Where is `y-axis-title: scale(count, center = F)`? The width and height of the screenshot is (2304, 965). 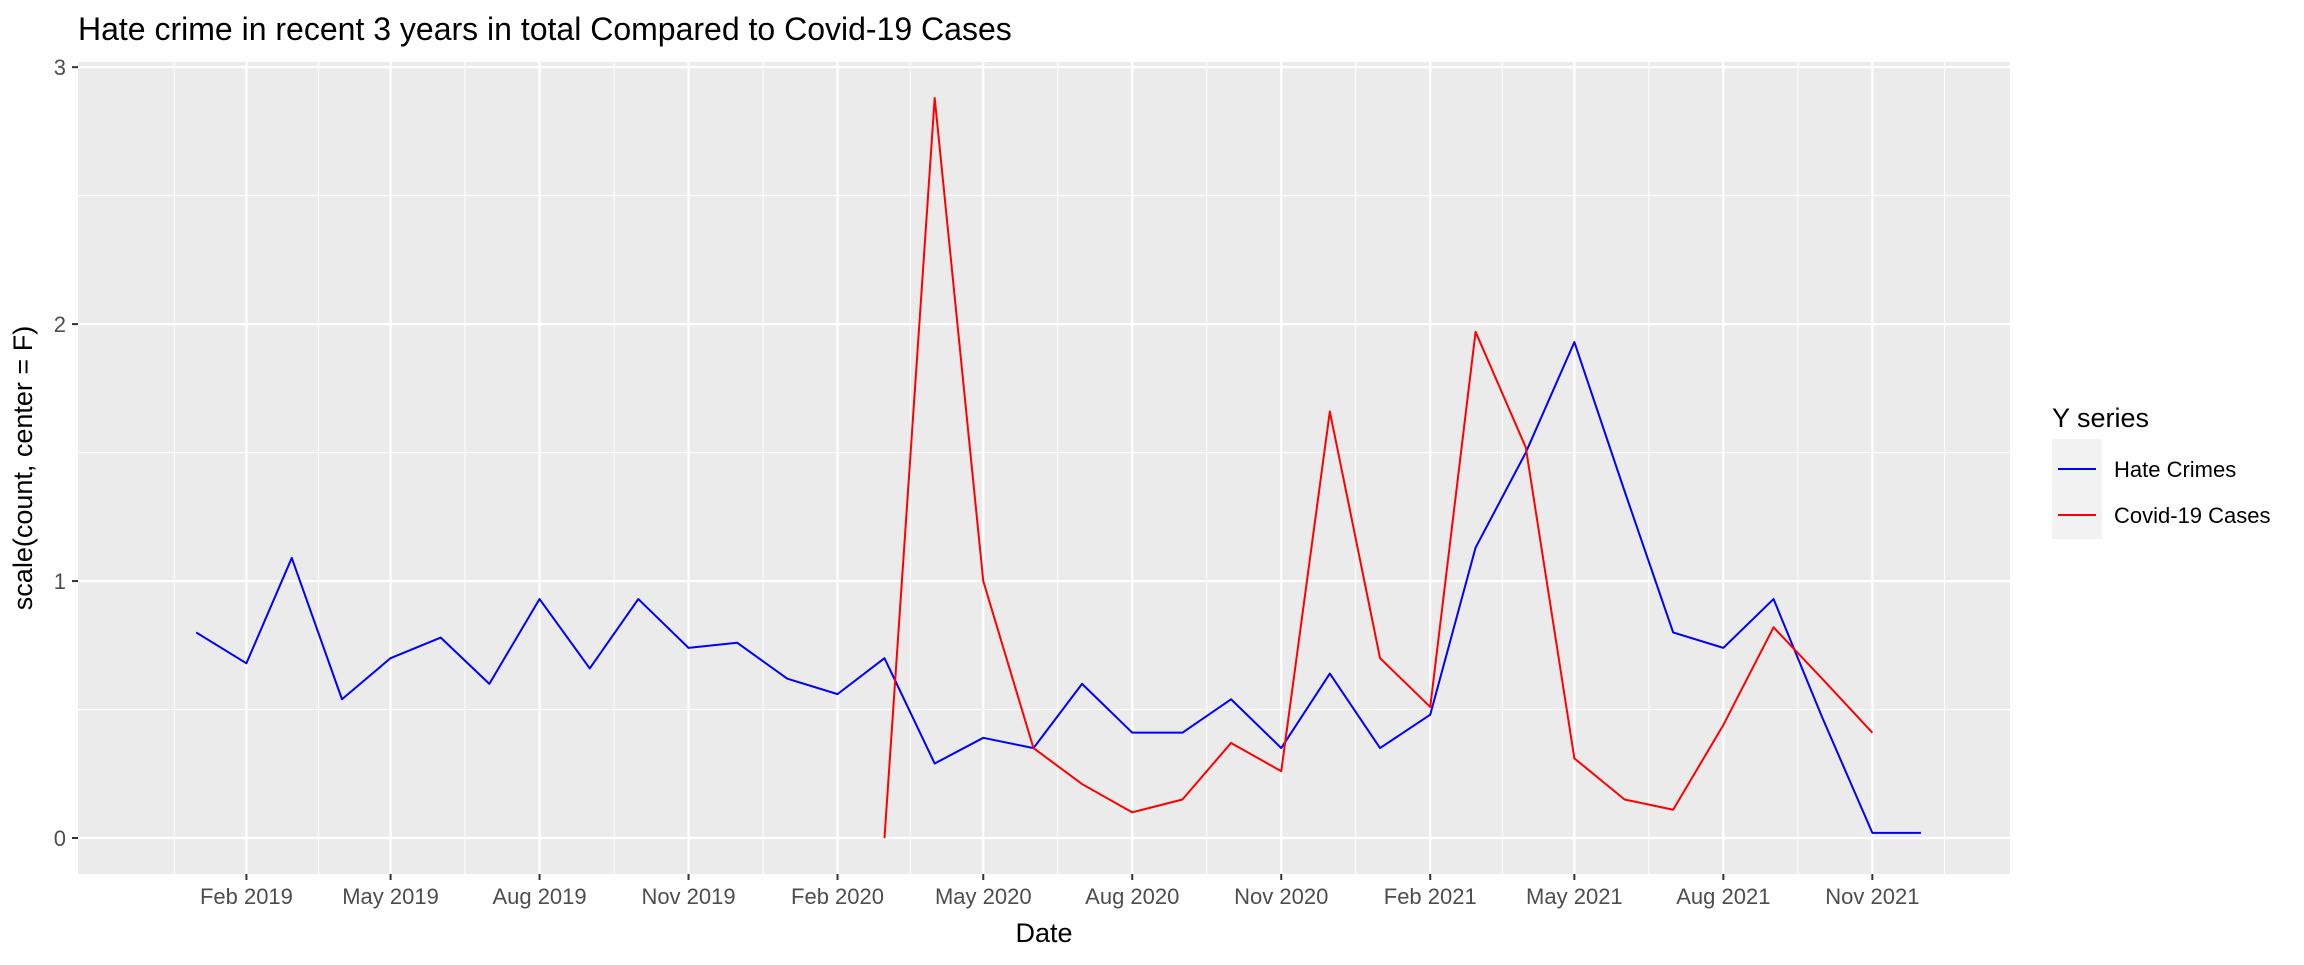 y-axis-title: scale(count, center = F) is located at coordinates (23, 468).